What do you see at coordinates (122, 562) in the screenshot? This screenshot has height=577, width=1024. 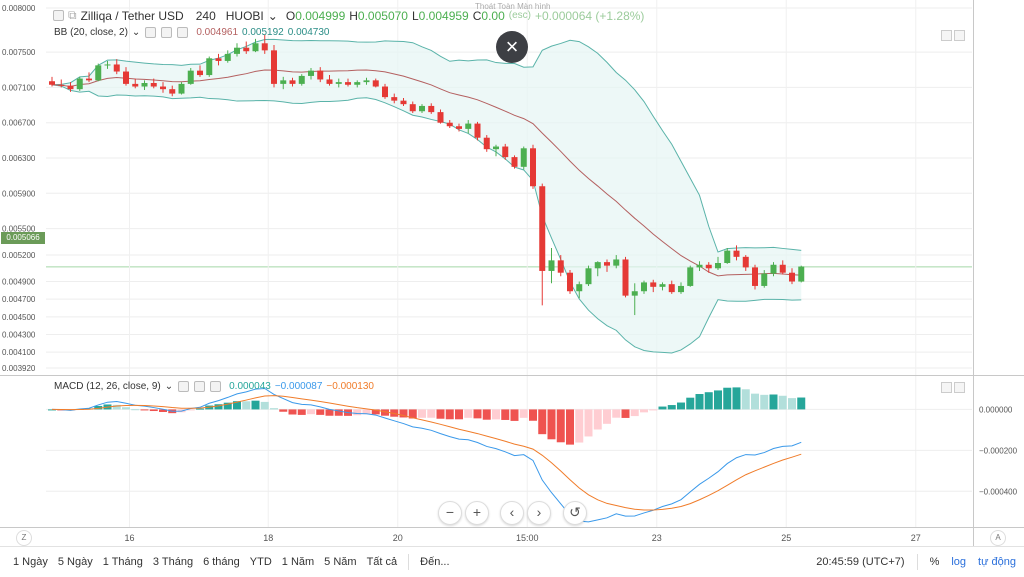 I see `range-button: 1 Tháng` at bounding box center [122, 562].